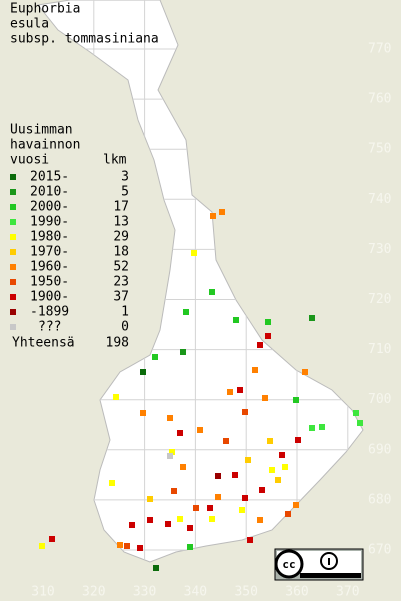 Image resolution: width=401 pixels, height=601 pixels. Describe the element at coordinates (121, 252) in the screenshot. I see `legend-count: 18` at that location.